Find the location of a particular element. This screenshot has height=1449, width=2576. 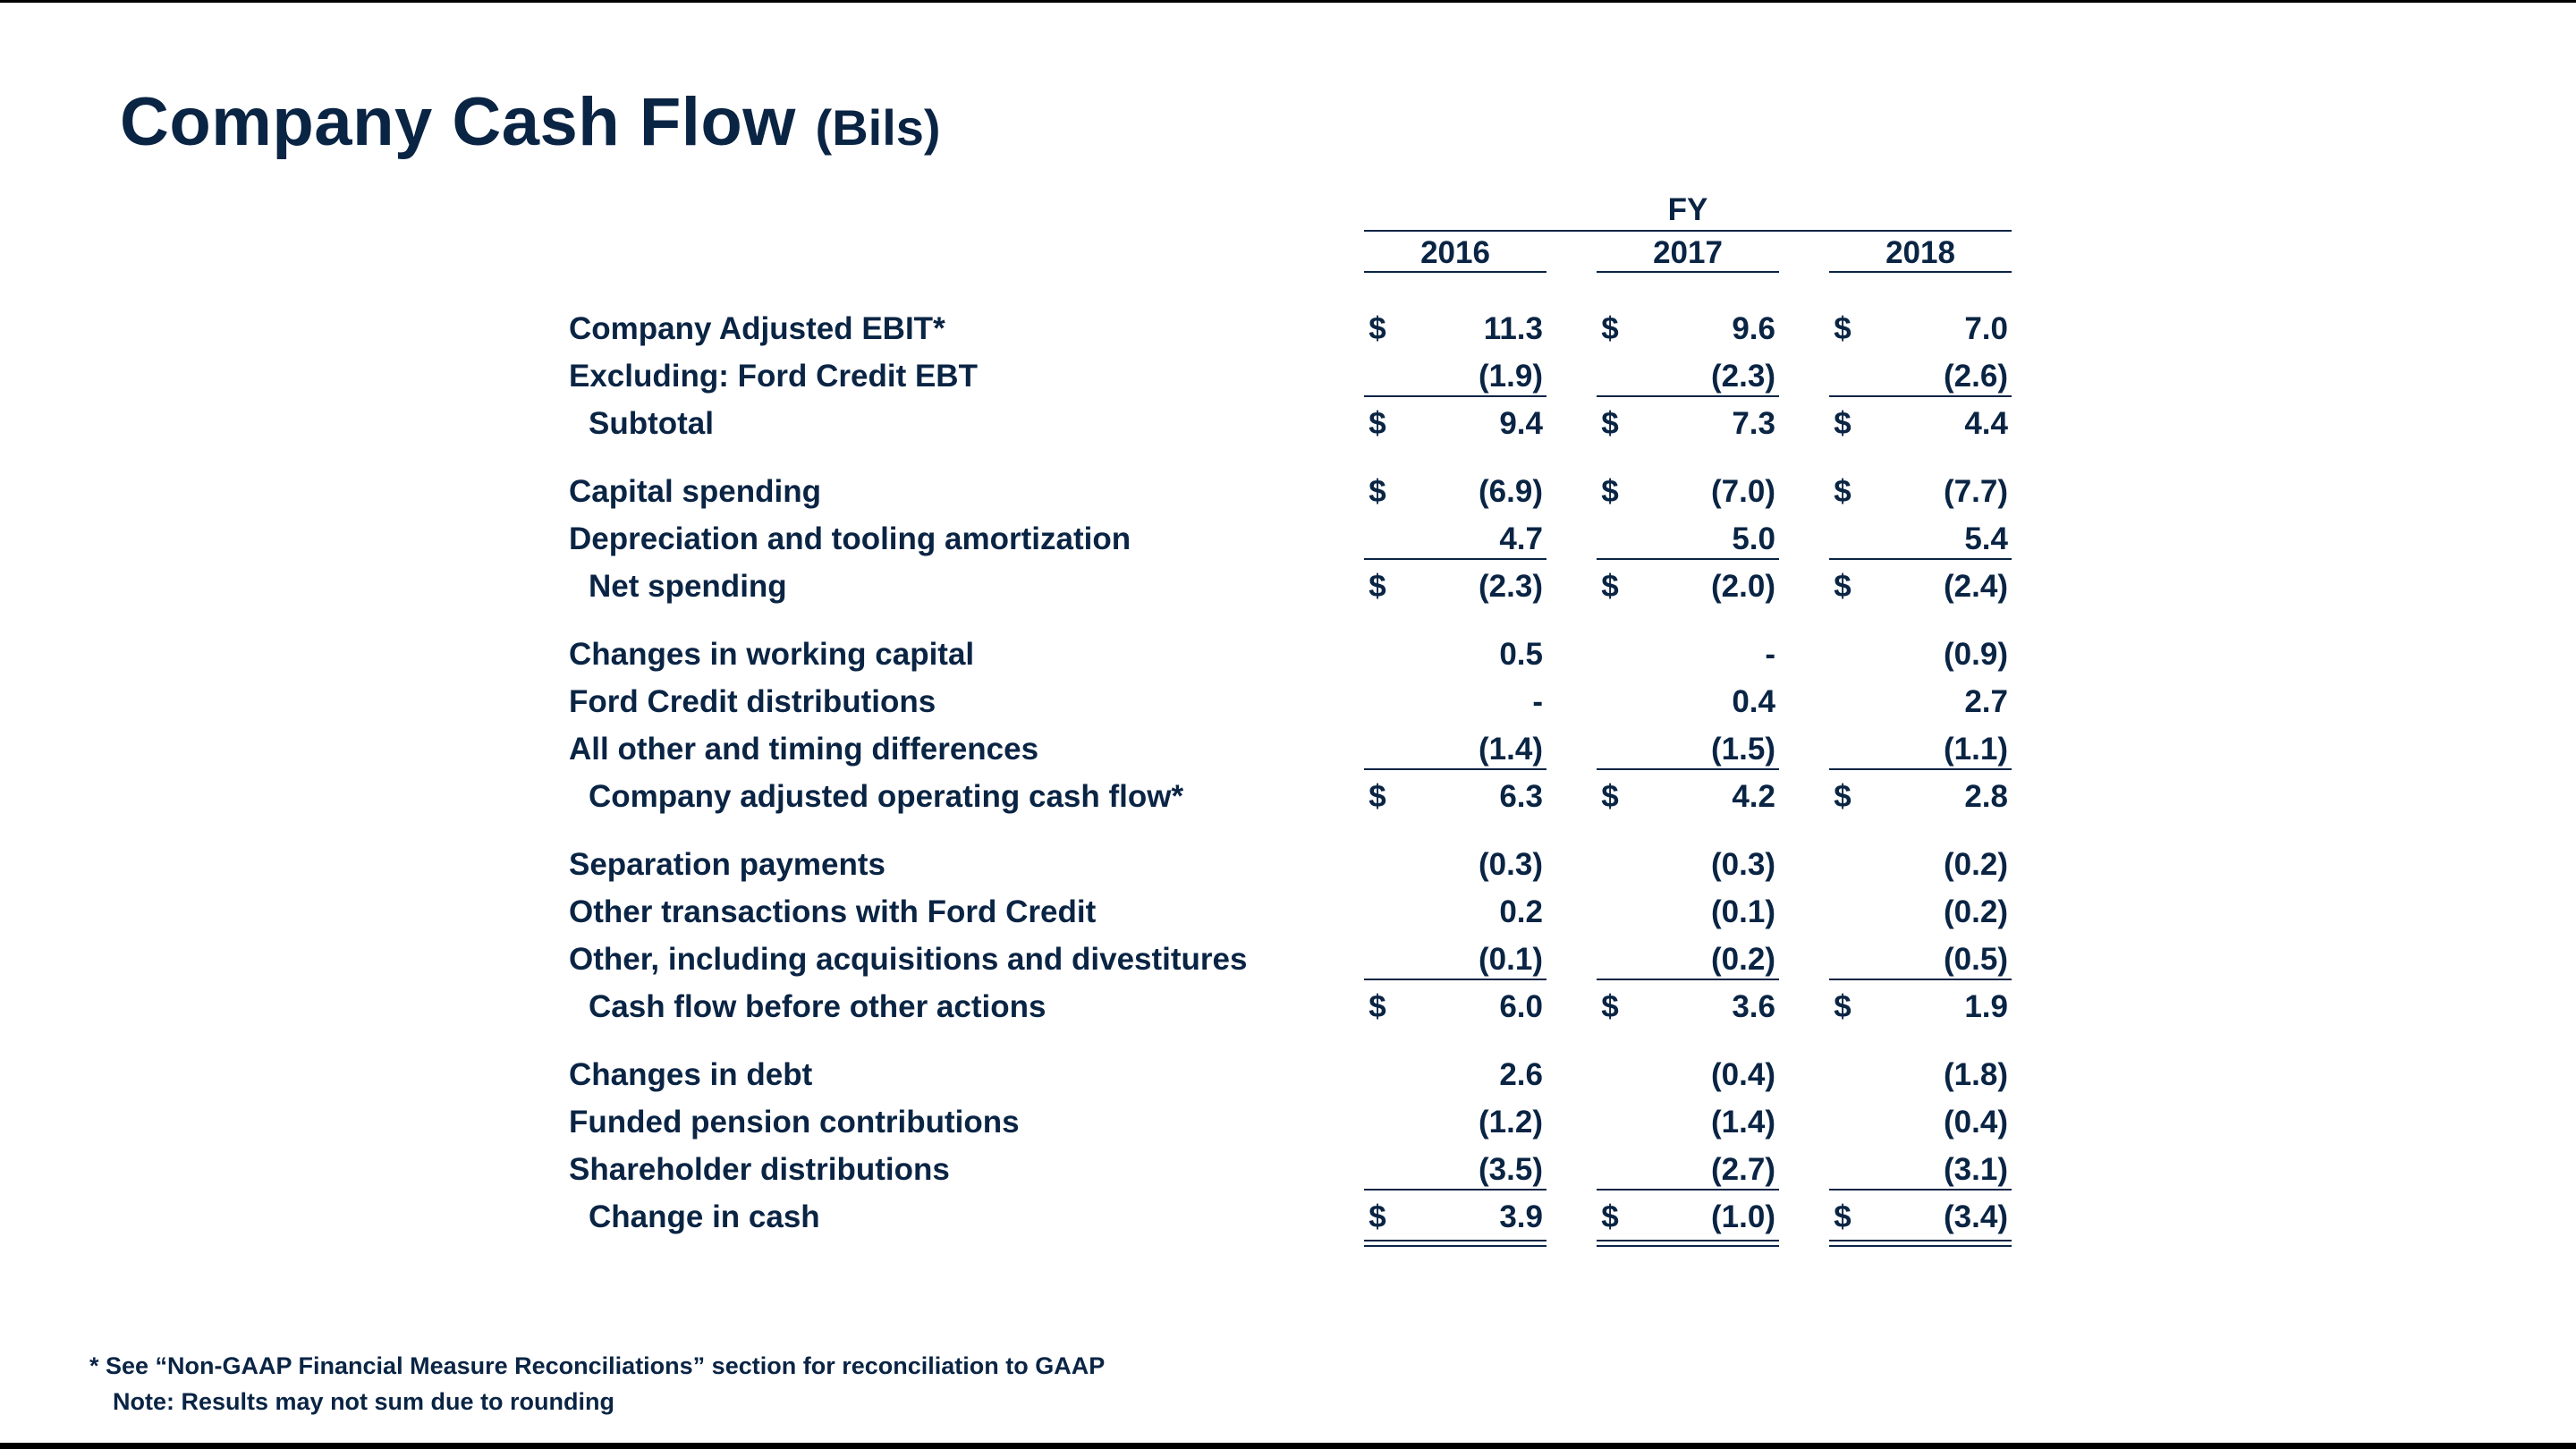

fy-header-rule is located at coordinates (1688, 231).